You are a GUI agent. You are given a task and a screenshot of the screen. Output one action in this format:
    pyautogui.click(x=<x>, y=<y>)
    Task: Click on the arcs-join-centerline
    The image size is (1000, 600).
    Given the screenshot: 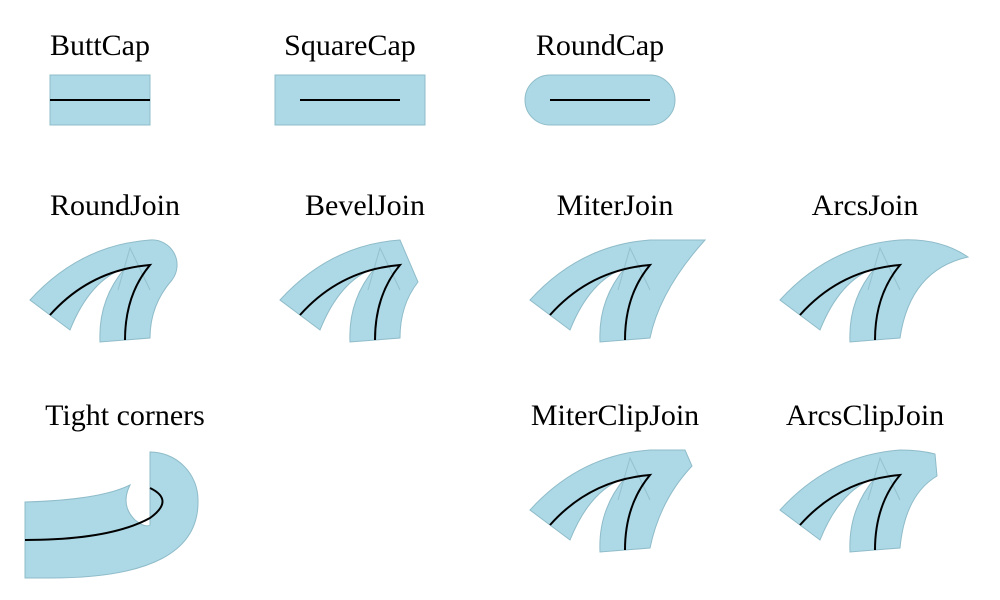 What is the action you would take?
    pyautogui.click(x=851, y=302)
    